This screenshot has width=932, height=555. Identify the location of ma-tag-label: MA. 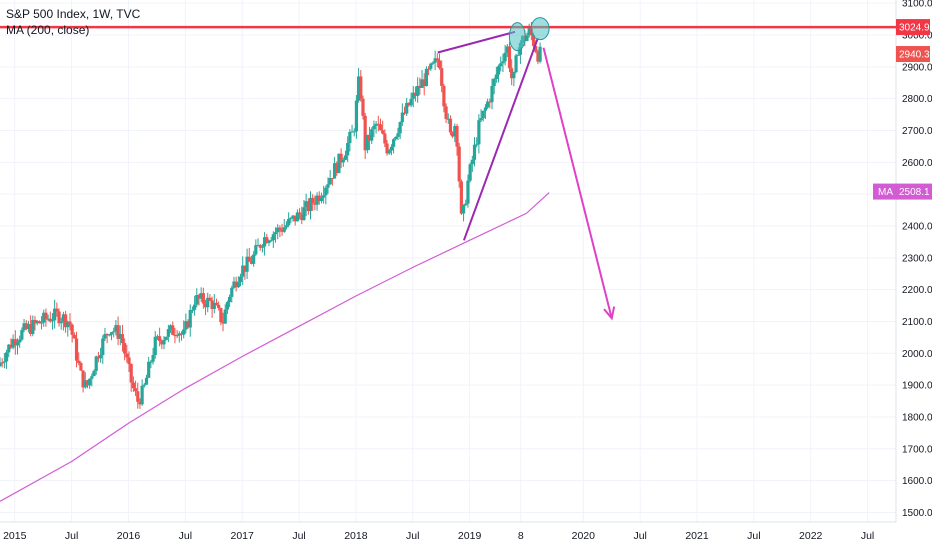
(885, 192).